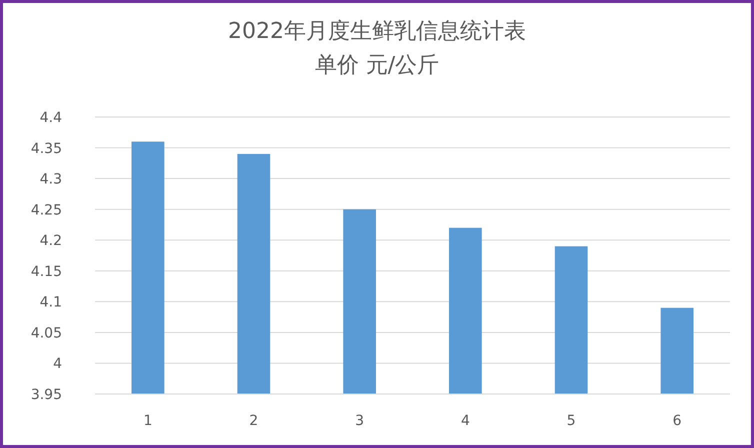 The width and height of the screenshot is (754, 448). What do you see at coordinates (359, 421) in the screenshot?
I see `x-tick-label: 3` at bounding box center [359, 421].